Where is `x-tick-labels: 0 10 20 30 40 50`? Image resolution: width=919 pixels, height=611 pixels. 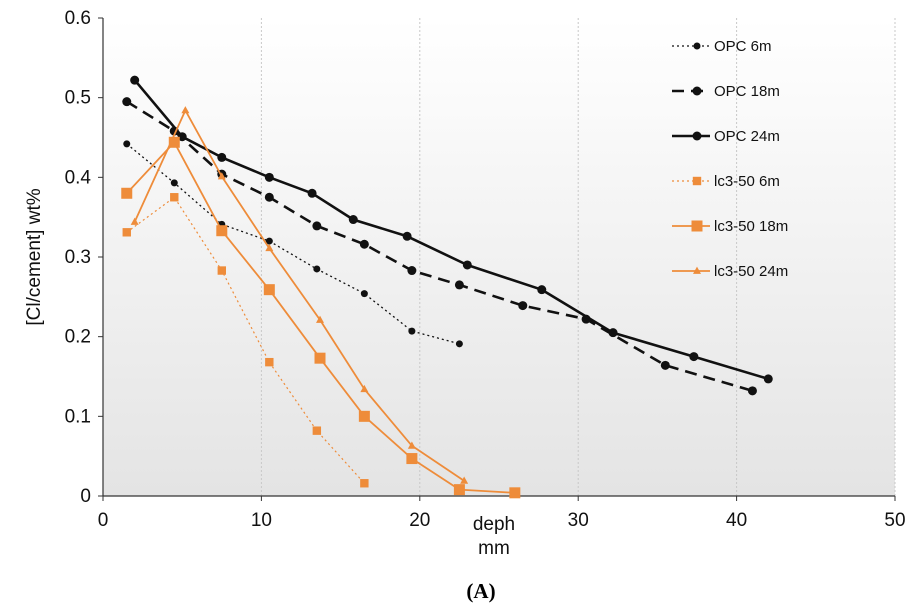 x-tick-labels: 0 10 20 30 40 50 is located at coordinates (502, 520).